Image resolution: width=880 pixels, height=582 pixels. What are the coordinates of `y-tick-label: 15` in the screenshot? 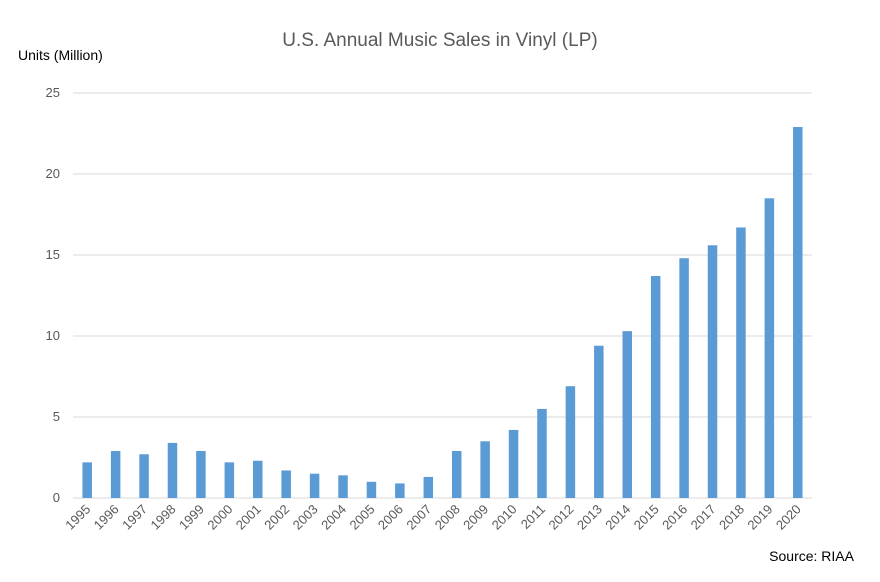 It's located at (53, 254).